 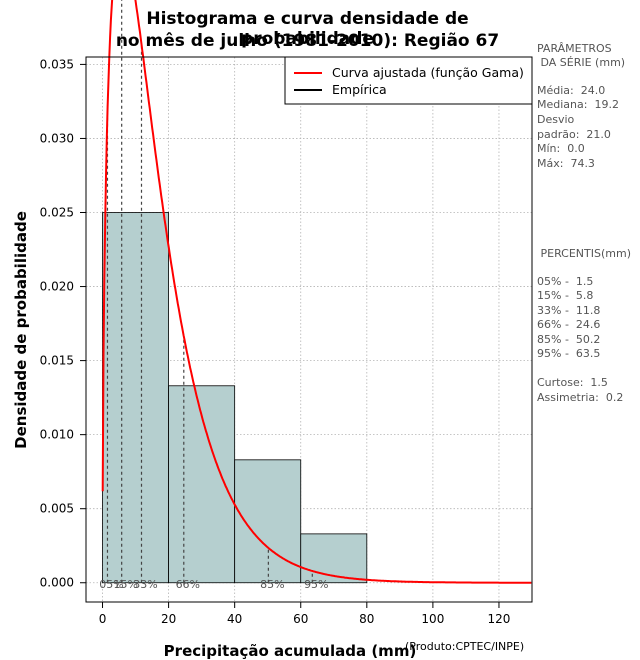 I want to click on params-heading: PARÂMETROS, so click(x=574, y=48).